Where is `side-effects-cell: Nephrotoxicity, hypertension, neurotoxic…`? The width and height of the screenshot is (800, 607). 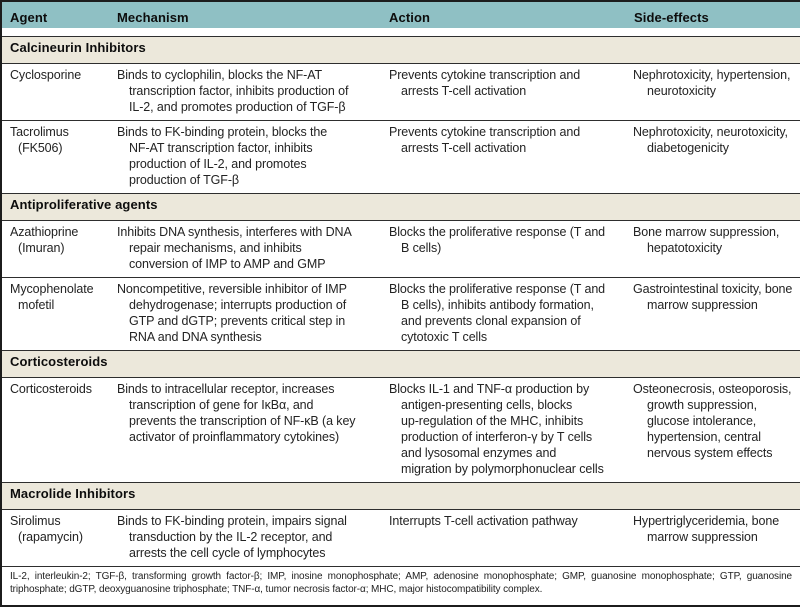 side-effects-cell: Nephrotoxicity, hypertension, neurotoxic… is located at coordinates (714, 92).